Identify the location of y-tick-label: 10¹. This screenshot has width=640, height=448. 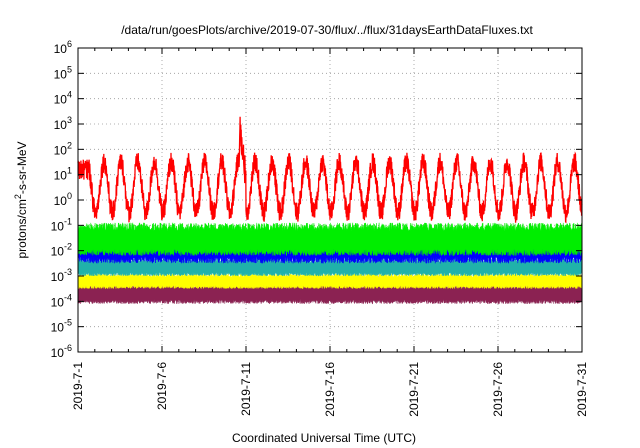
(63, 174).